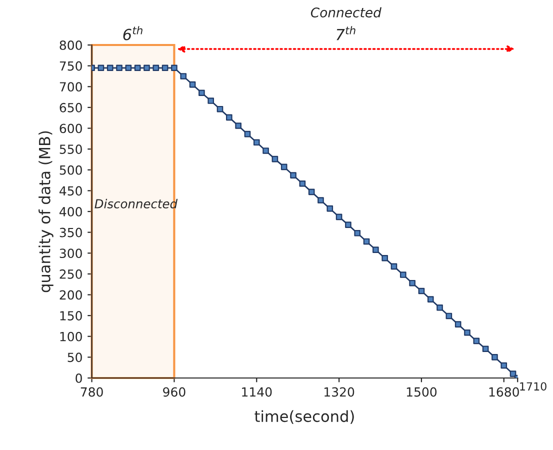 The height and width of the screenshot is (450, 553). What do you see at coordinates (174, 392) in the screenshot?
I see `x-tick-label: 960` at bounding box center [174, 392].